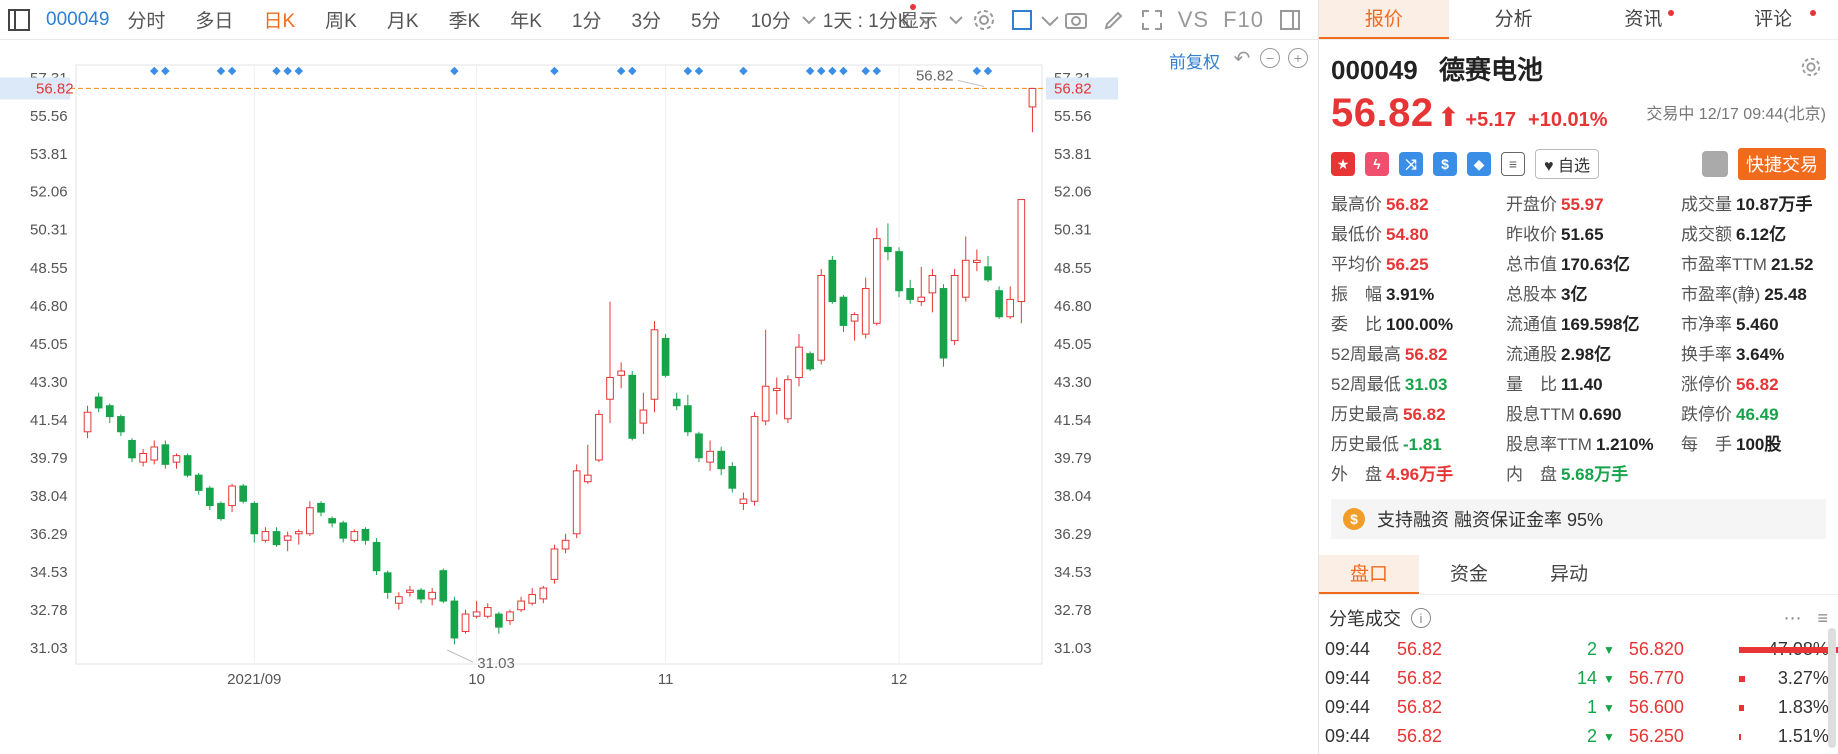  Describe the element at coordinates (1832, 688) in the screenshot. I see `tick-scrollbar` at that location.